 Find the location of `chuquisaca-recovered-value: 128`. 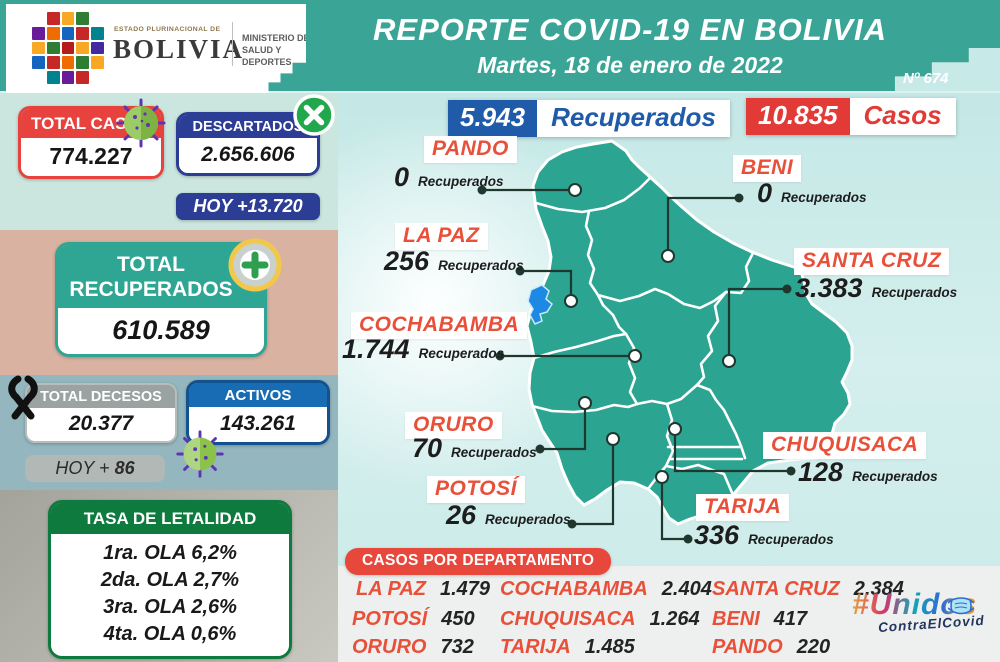

chuquisaca-recovered-value: 128 is located at coordinates (821, 472).